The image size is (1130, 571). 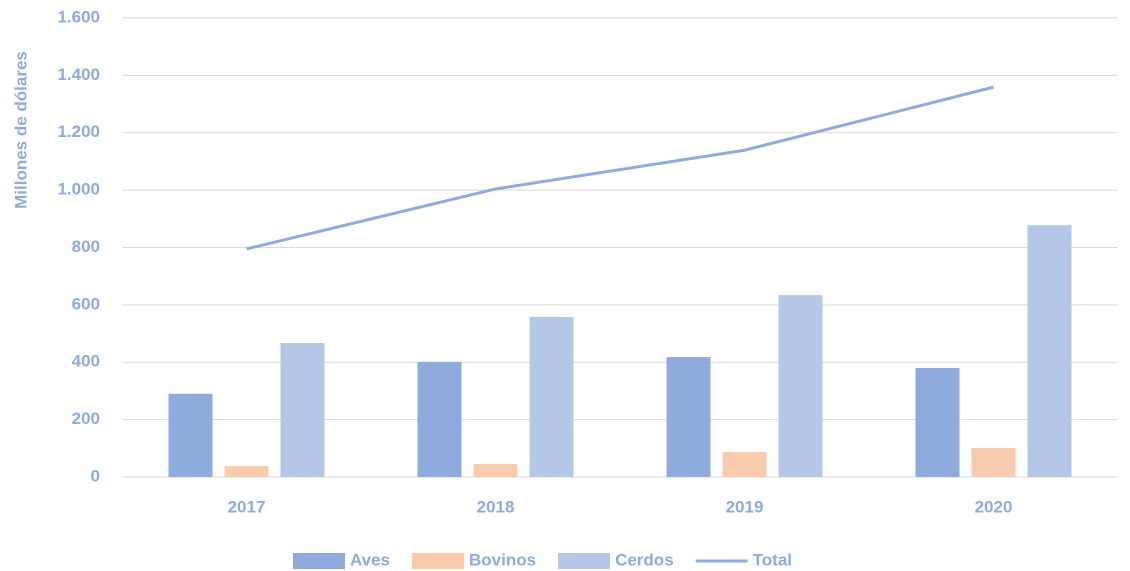 I want to click on y-tick-label: 600, so click(x=86, y=303).